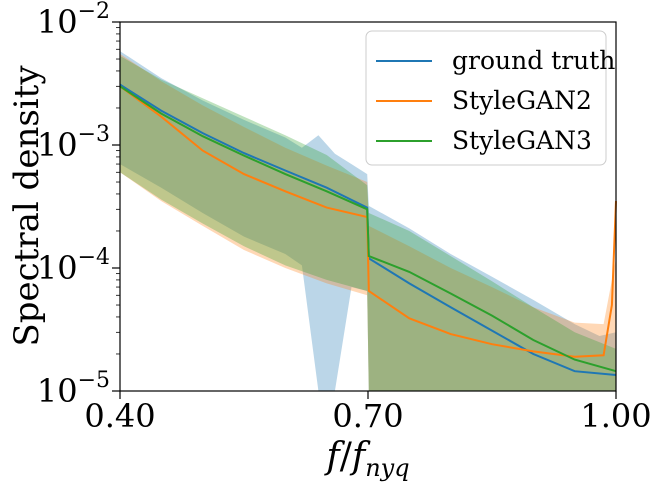  What do you see at coordinates (73, 143) in the screenshot?
I see `y-tick-label: 10⁻³` at bounding box center [73, 143].